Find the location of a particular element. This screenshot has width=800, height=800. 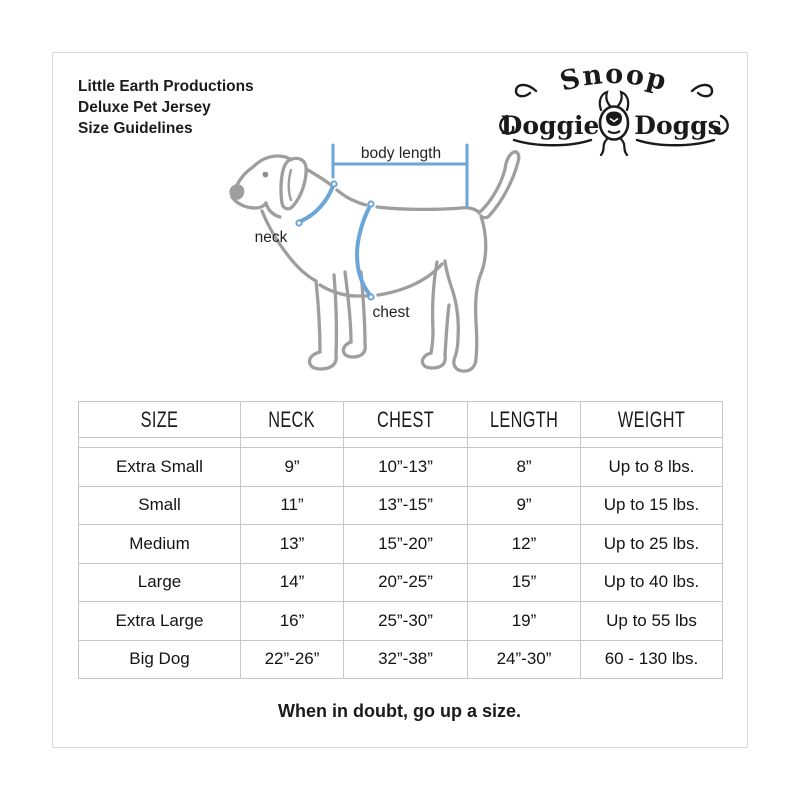

table-cell: Big Dog is located at coordinates (160, 659).